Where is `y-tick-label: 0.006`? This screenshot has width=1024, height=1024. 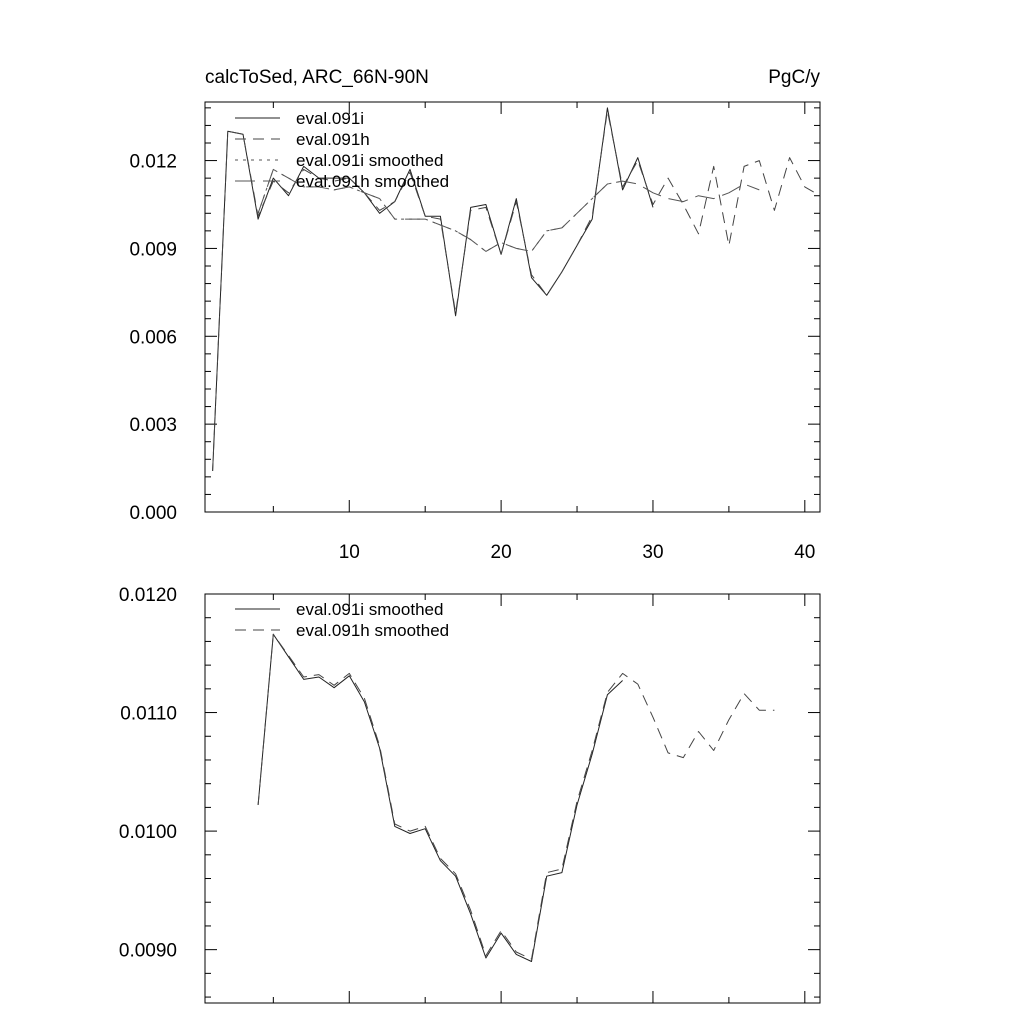 y-tick-label: 0.006 is located at coordinates (153, 337).